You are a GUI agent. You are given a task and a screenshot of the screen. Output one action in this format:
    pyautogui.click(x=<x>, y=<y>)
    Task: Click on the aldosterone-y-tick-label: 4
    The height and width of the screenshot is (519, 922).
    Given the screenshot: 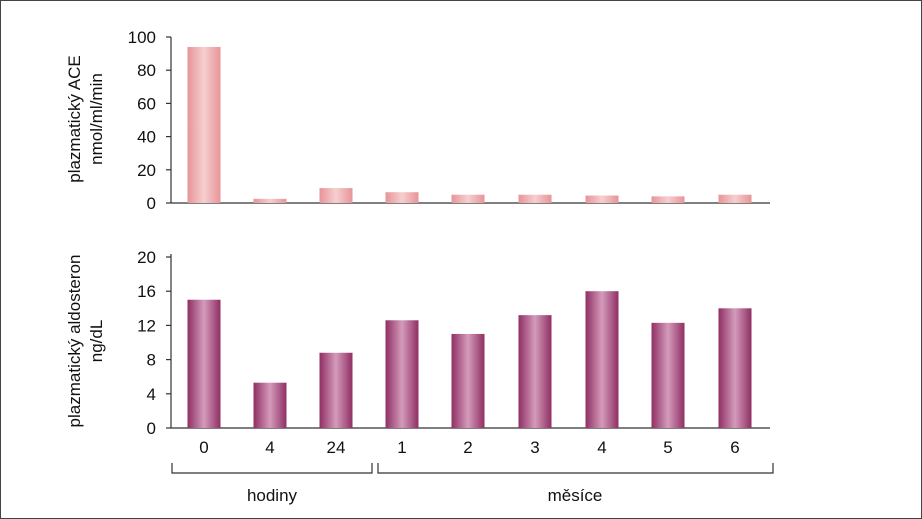 What is the action you would take?
    pyautogui.click(x=151, y=394)
    